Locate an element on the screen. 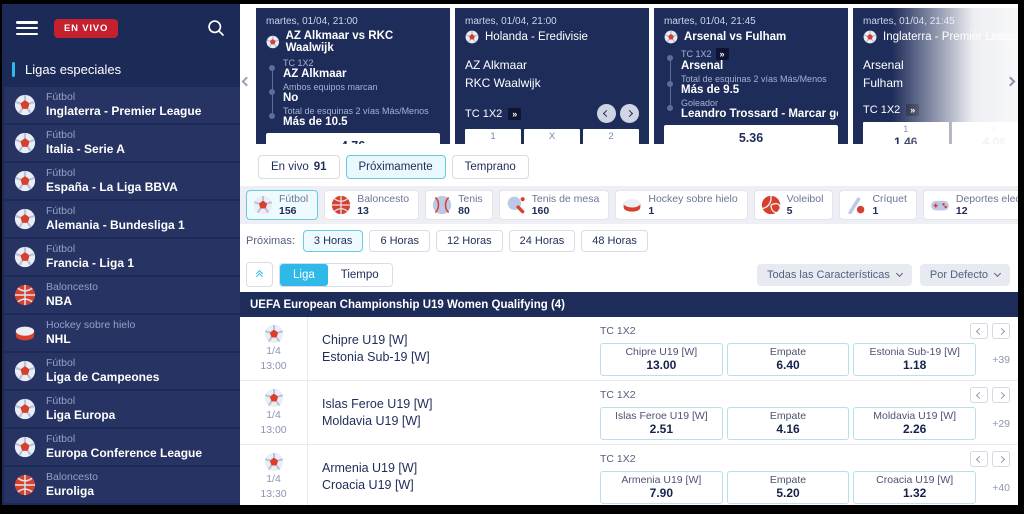  carousel-prev-icon is located at coordinates (246, 81).